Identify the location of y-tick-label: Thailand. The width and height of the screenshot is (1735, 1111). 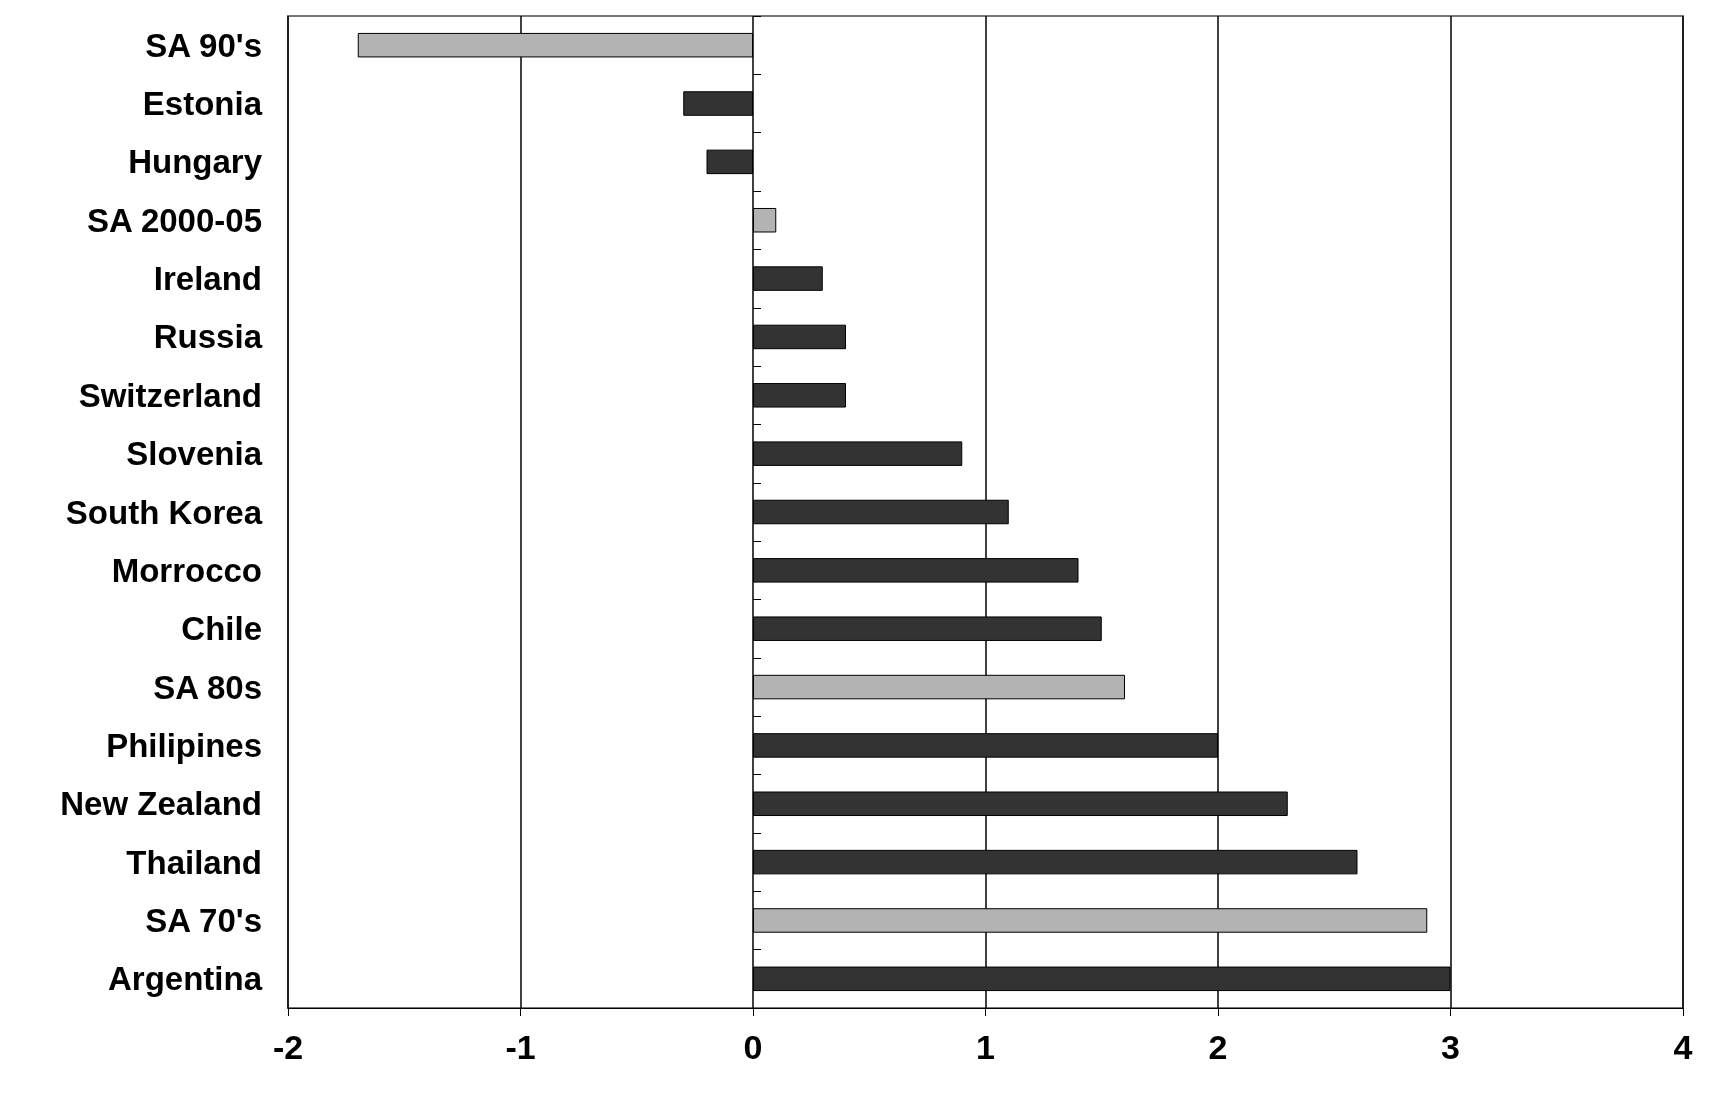
(194, 862).